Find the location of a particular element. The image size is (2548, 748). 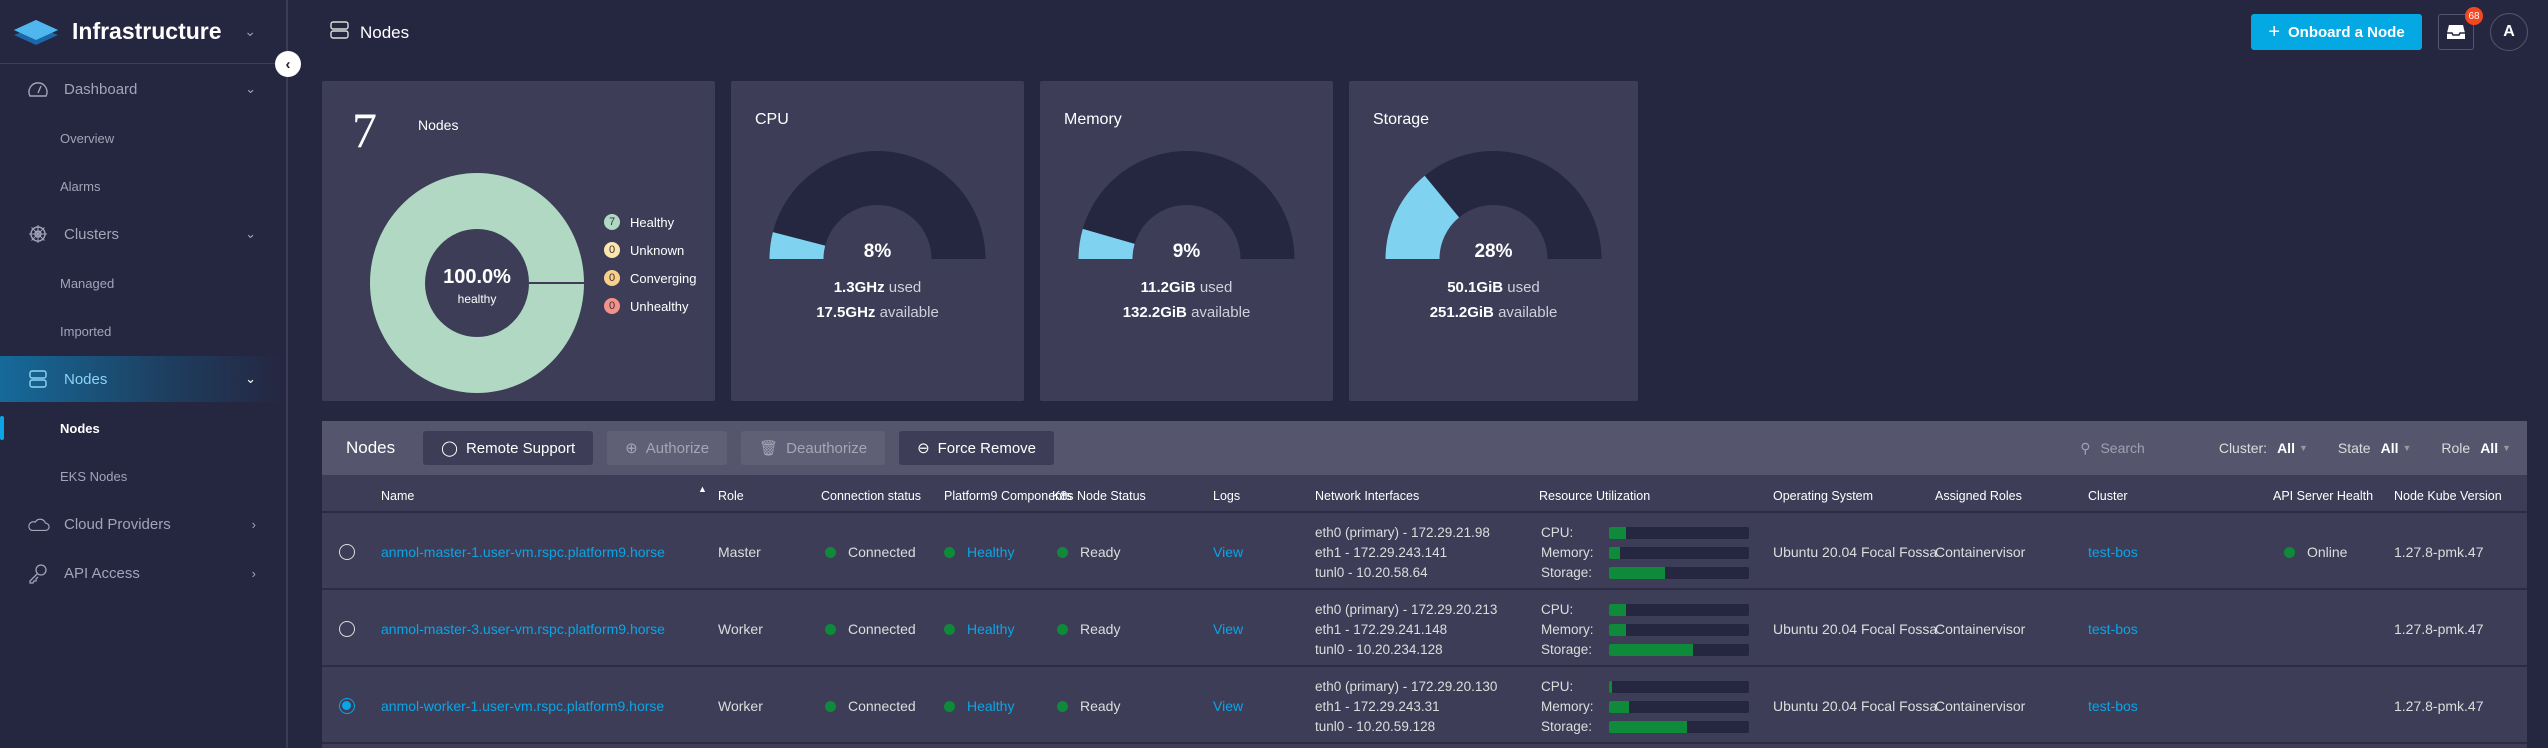

minus-circle-icon: ⊖ is located at coordinates (923, 448).